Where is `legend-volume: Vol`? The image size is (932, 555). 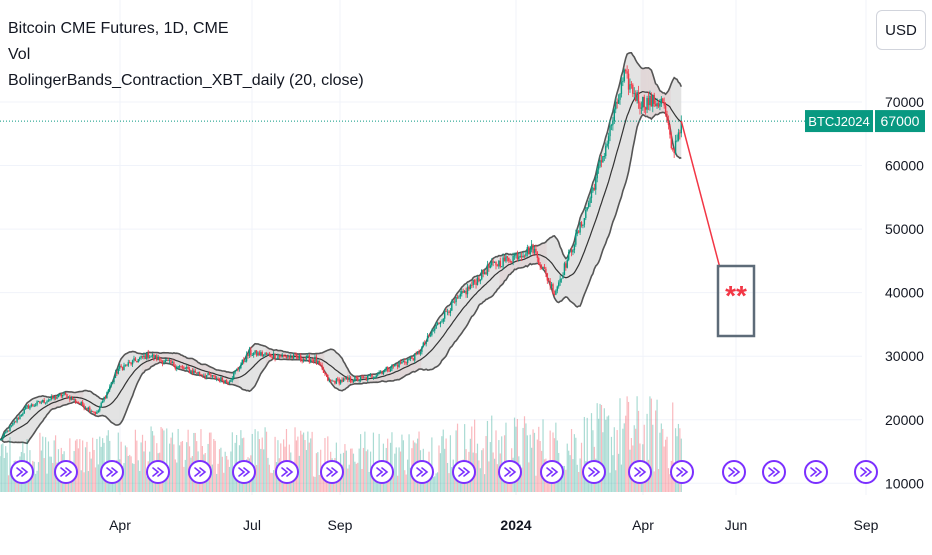
legend-volume: Vol is located at coordinates (19, 54).